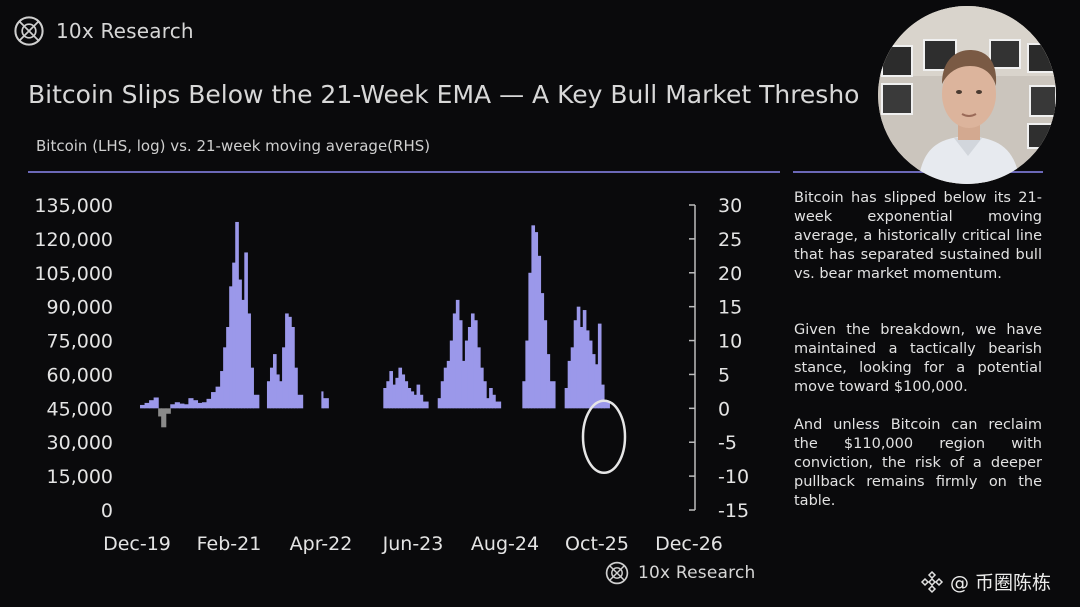 The height and width of the screenshot is (607, 1080). I want to click on y-right-tick-label: 20, so click(730, 274).